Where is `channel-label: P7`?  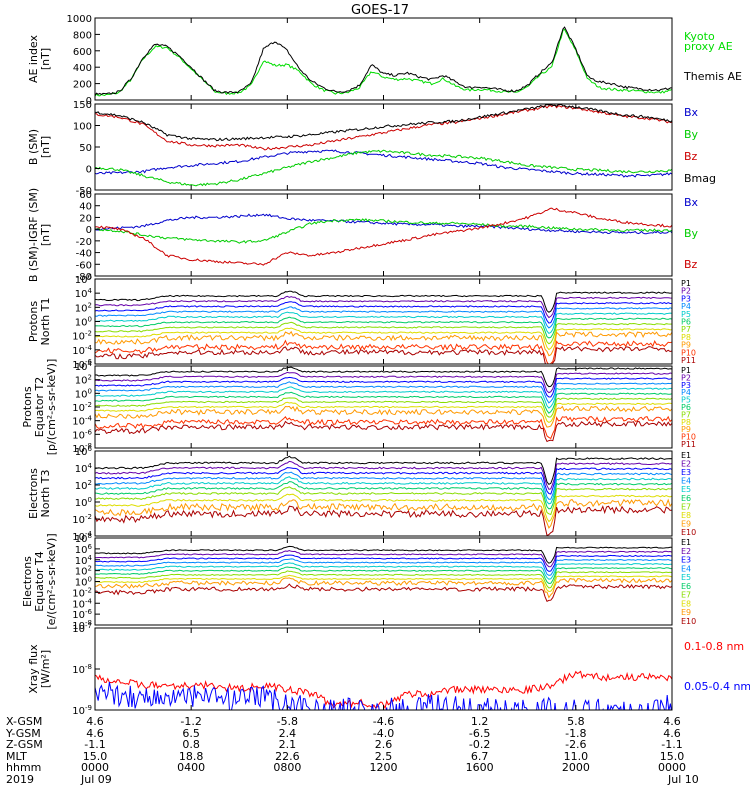
channel-label: P7 is located at coordinates (686, 329).